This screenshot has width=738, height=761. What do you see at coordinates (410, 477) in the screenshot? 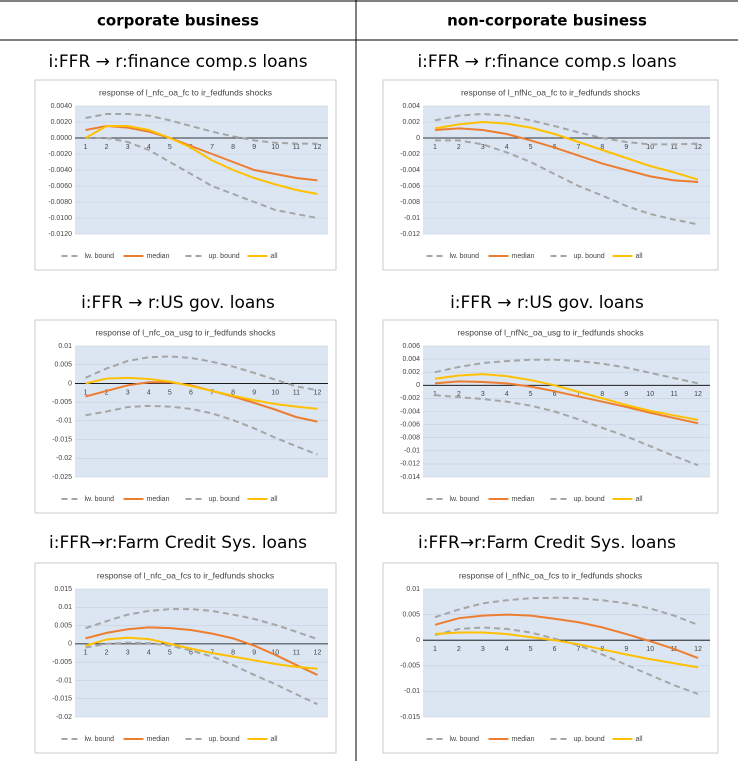
I see `y-tick-label: -0.014` at bounding box center [410, 477].